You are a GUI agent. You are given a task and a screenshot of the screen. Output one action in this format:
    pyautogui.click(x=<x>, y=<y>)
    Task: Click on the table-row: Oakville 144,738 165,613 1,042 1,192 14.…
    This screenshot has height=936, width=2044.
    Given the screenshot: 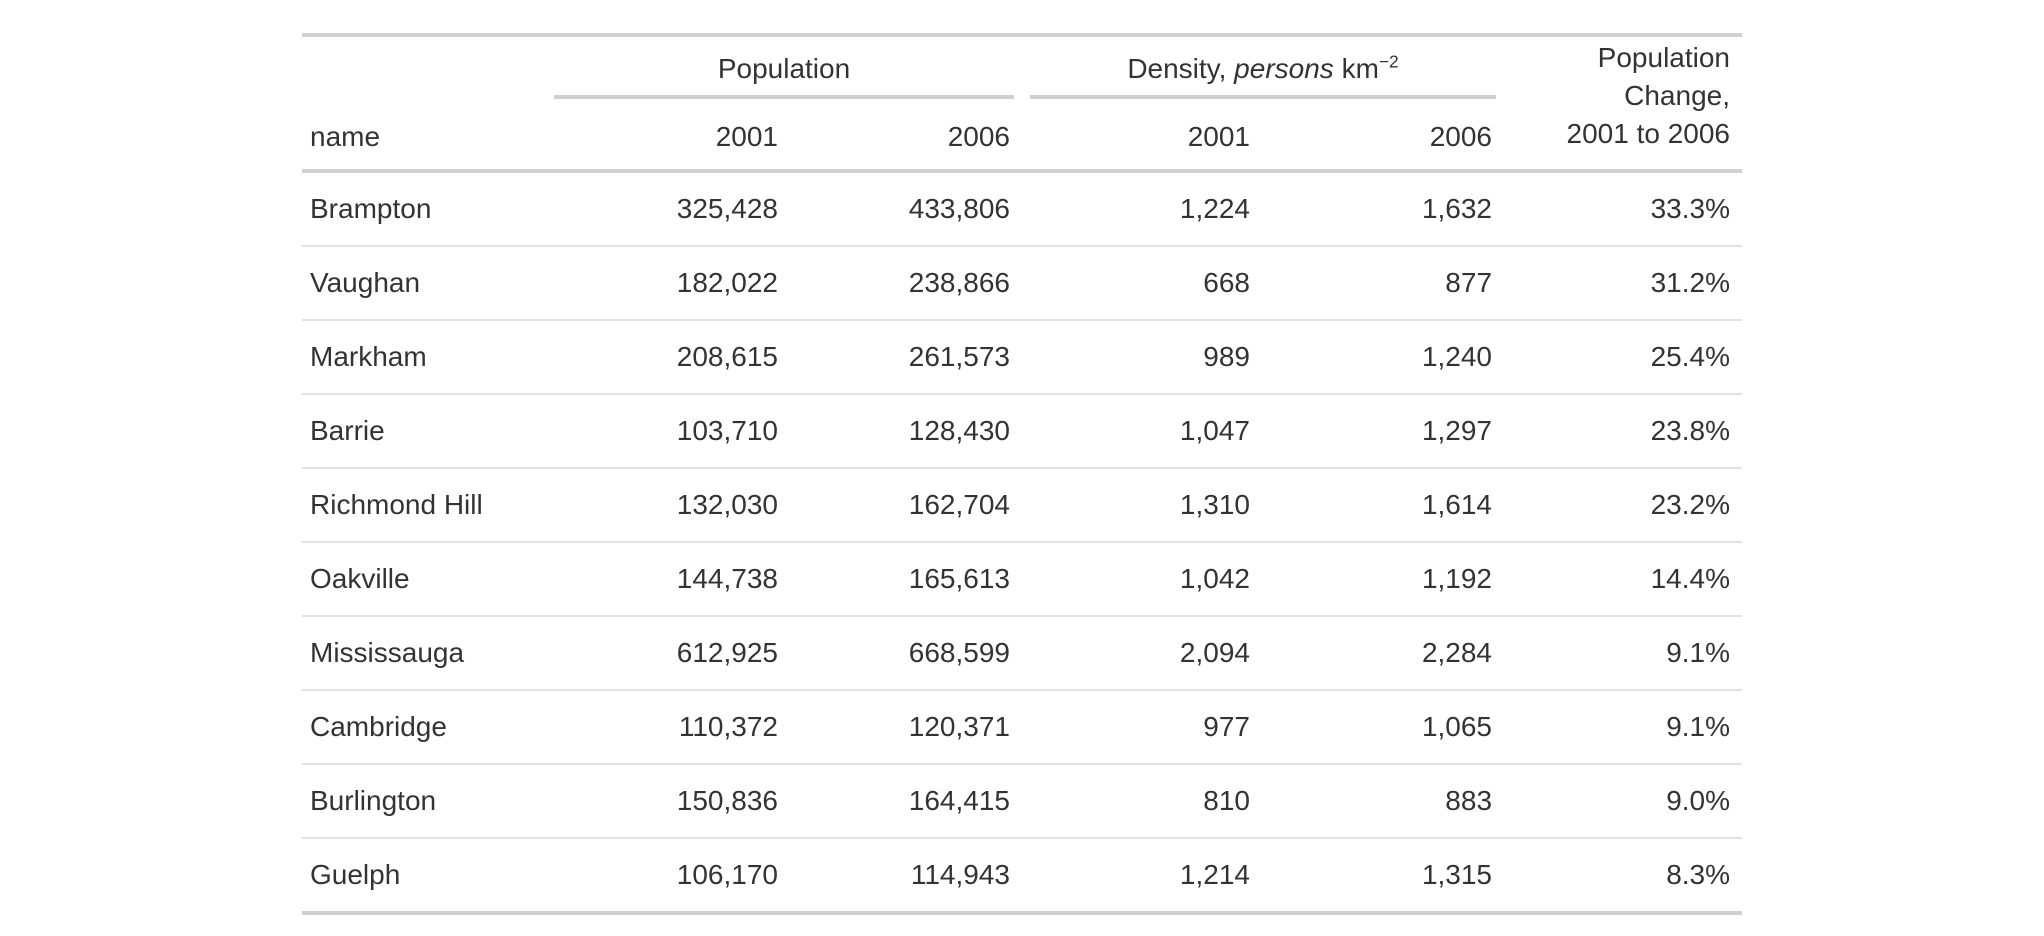 What is the action you would take?
    pyautogui.click(x=1022, y=578)
    